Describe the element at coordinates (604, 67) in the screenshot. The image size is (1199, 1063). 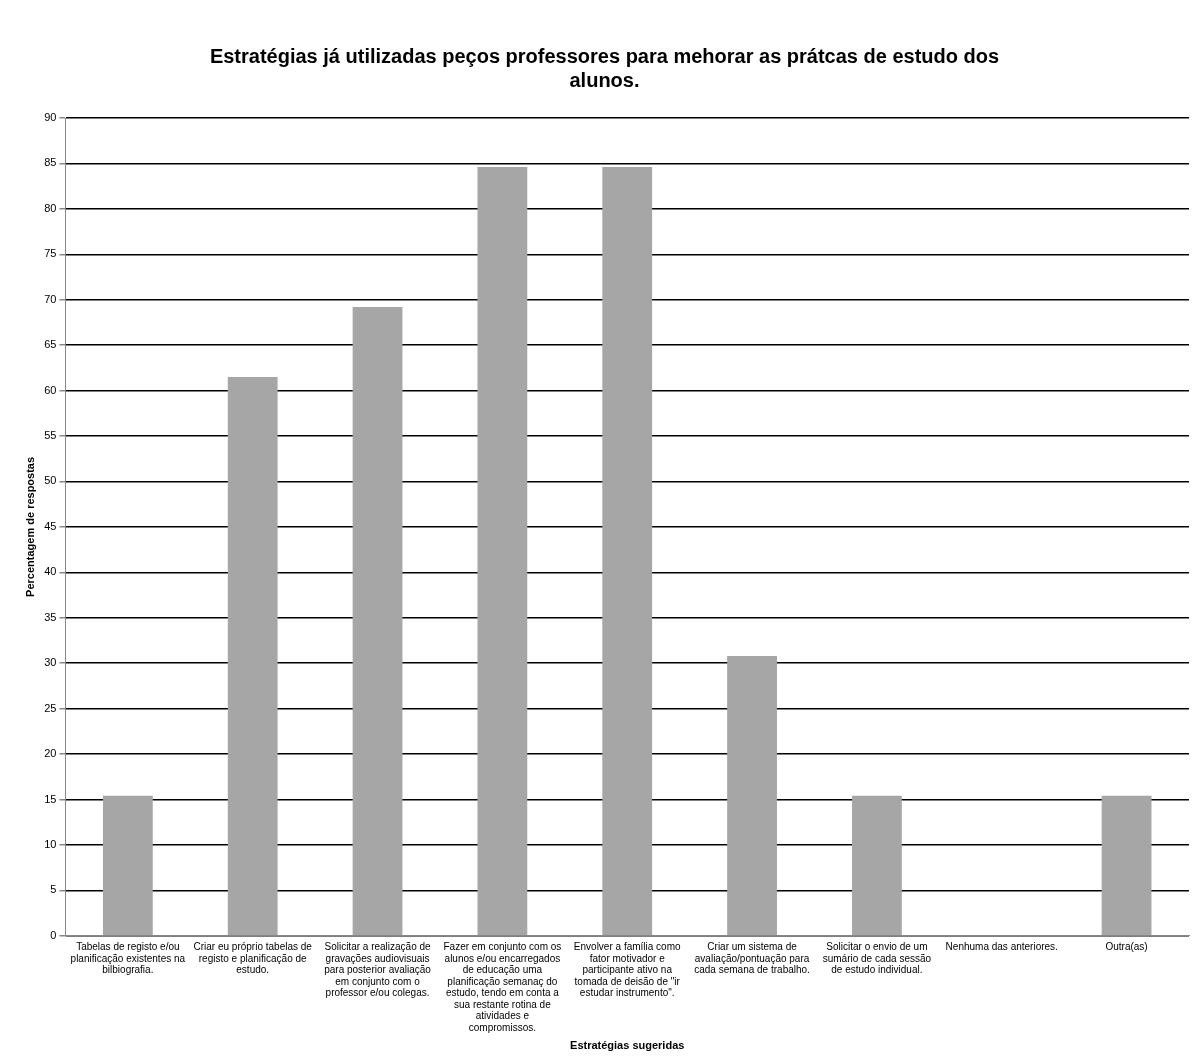
I see `chart-title: Estratégias já utilizadas peços professores para mehorar as prátcas de estudo dos alunos.` at that location.